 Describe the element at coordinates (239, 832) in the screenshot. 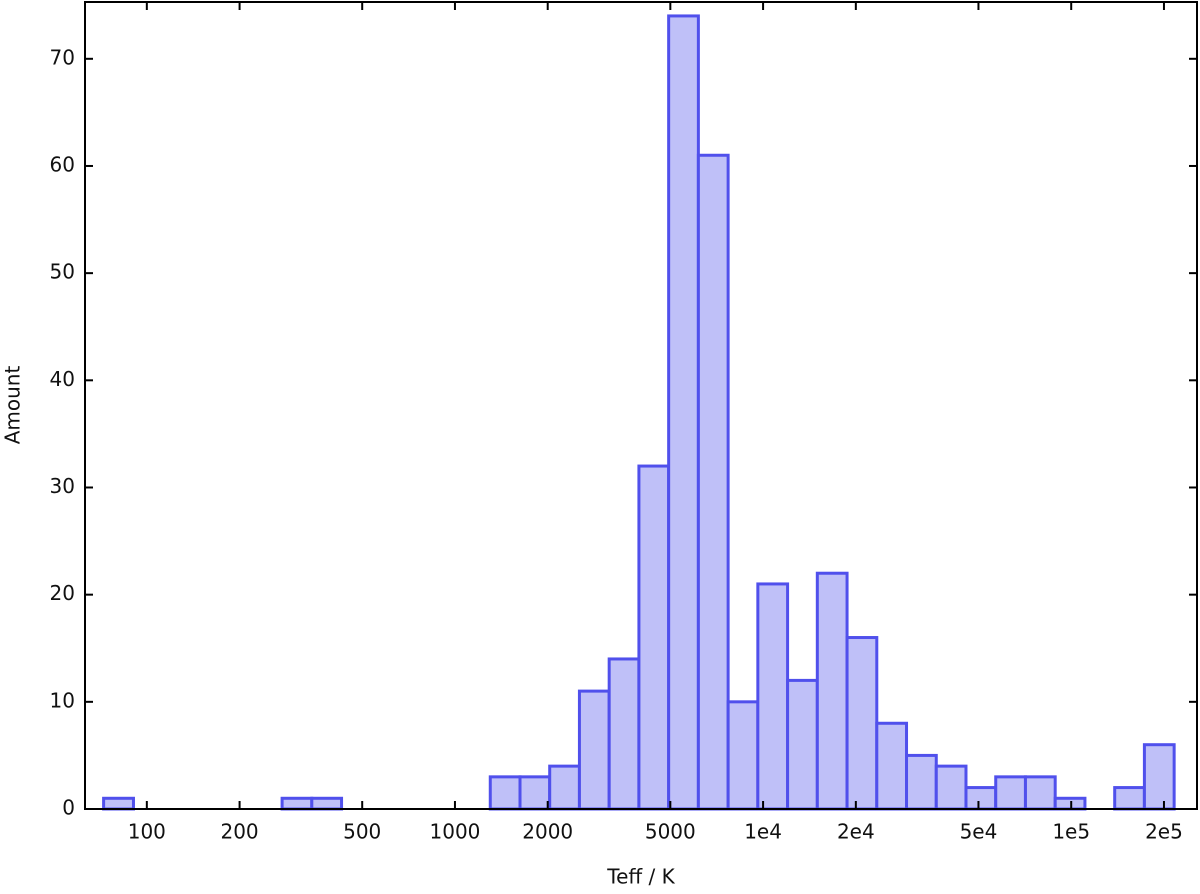

I see `x-tick-label: 200` at that location.